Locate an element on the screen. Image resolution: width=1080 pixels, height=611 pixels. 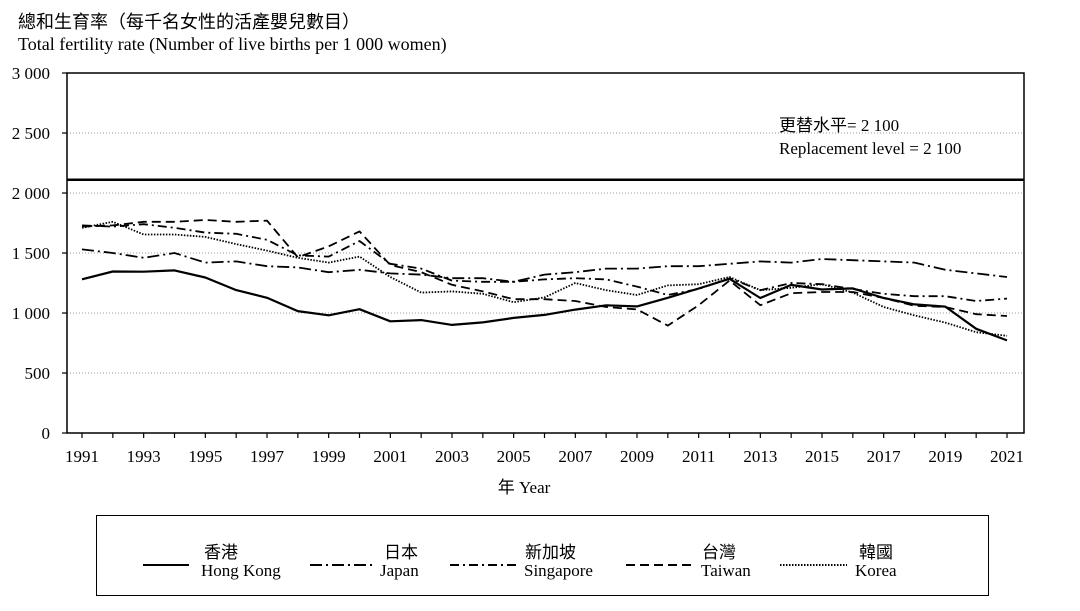
x-tick-label: 2003 is located at coordinates (452, 456).